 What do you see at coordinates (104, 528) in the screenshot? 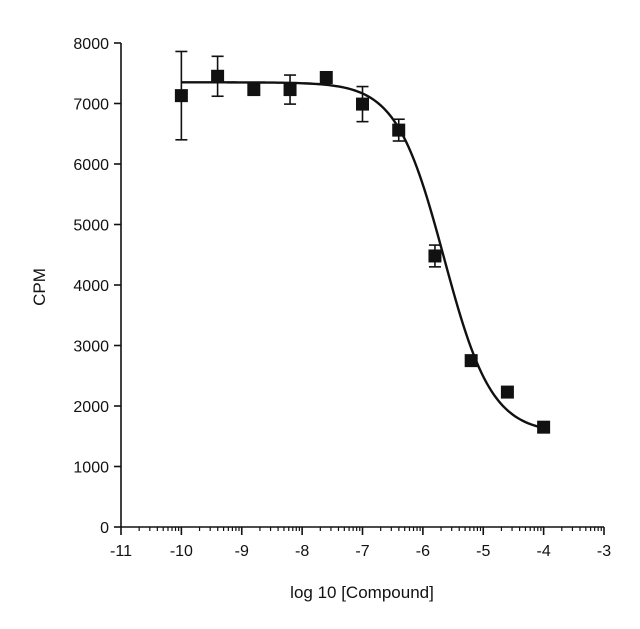
I see `y-tick-label: 0` at bounding box center [104, 528].